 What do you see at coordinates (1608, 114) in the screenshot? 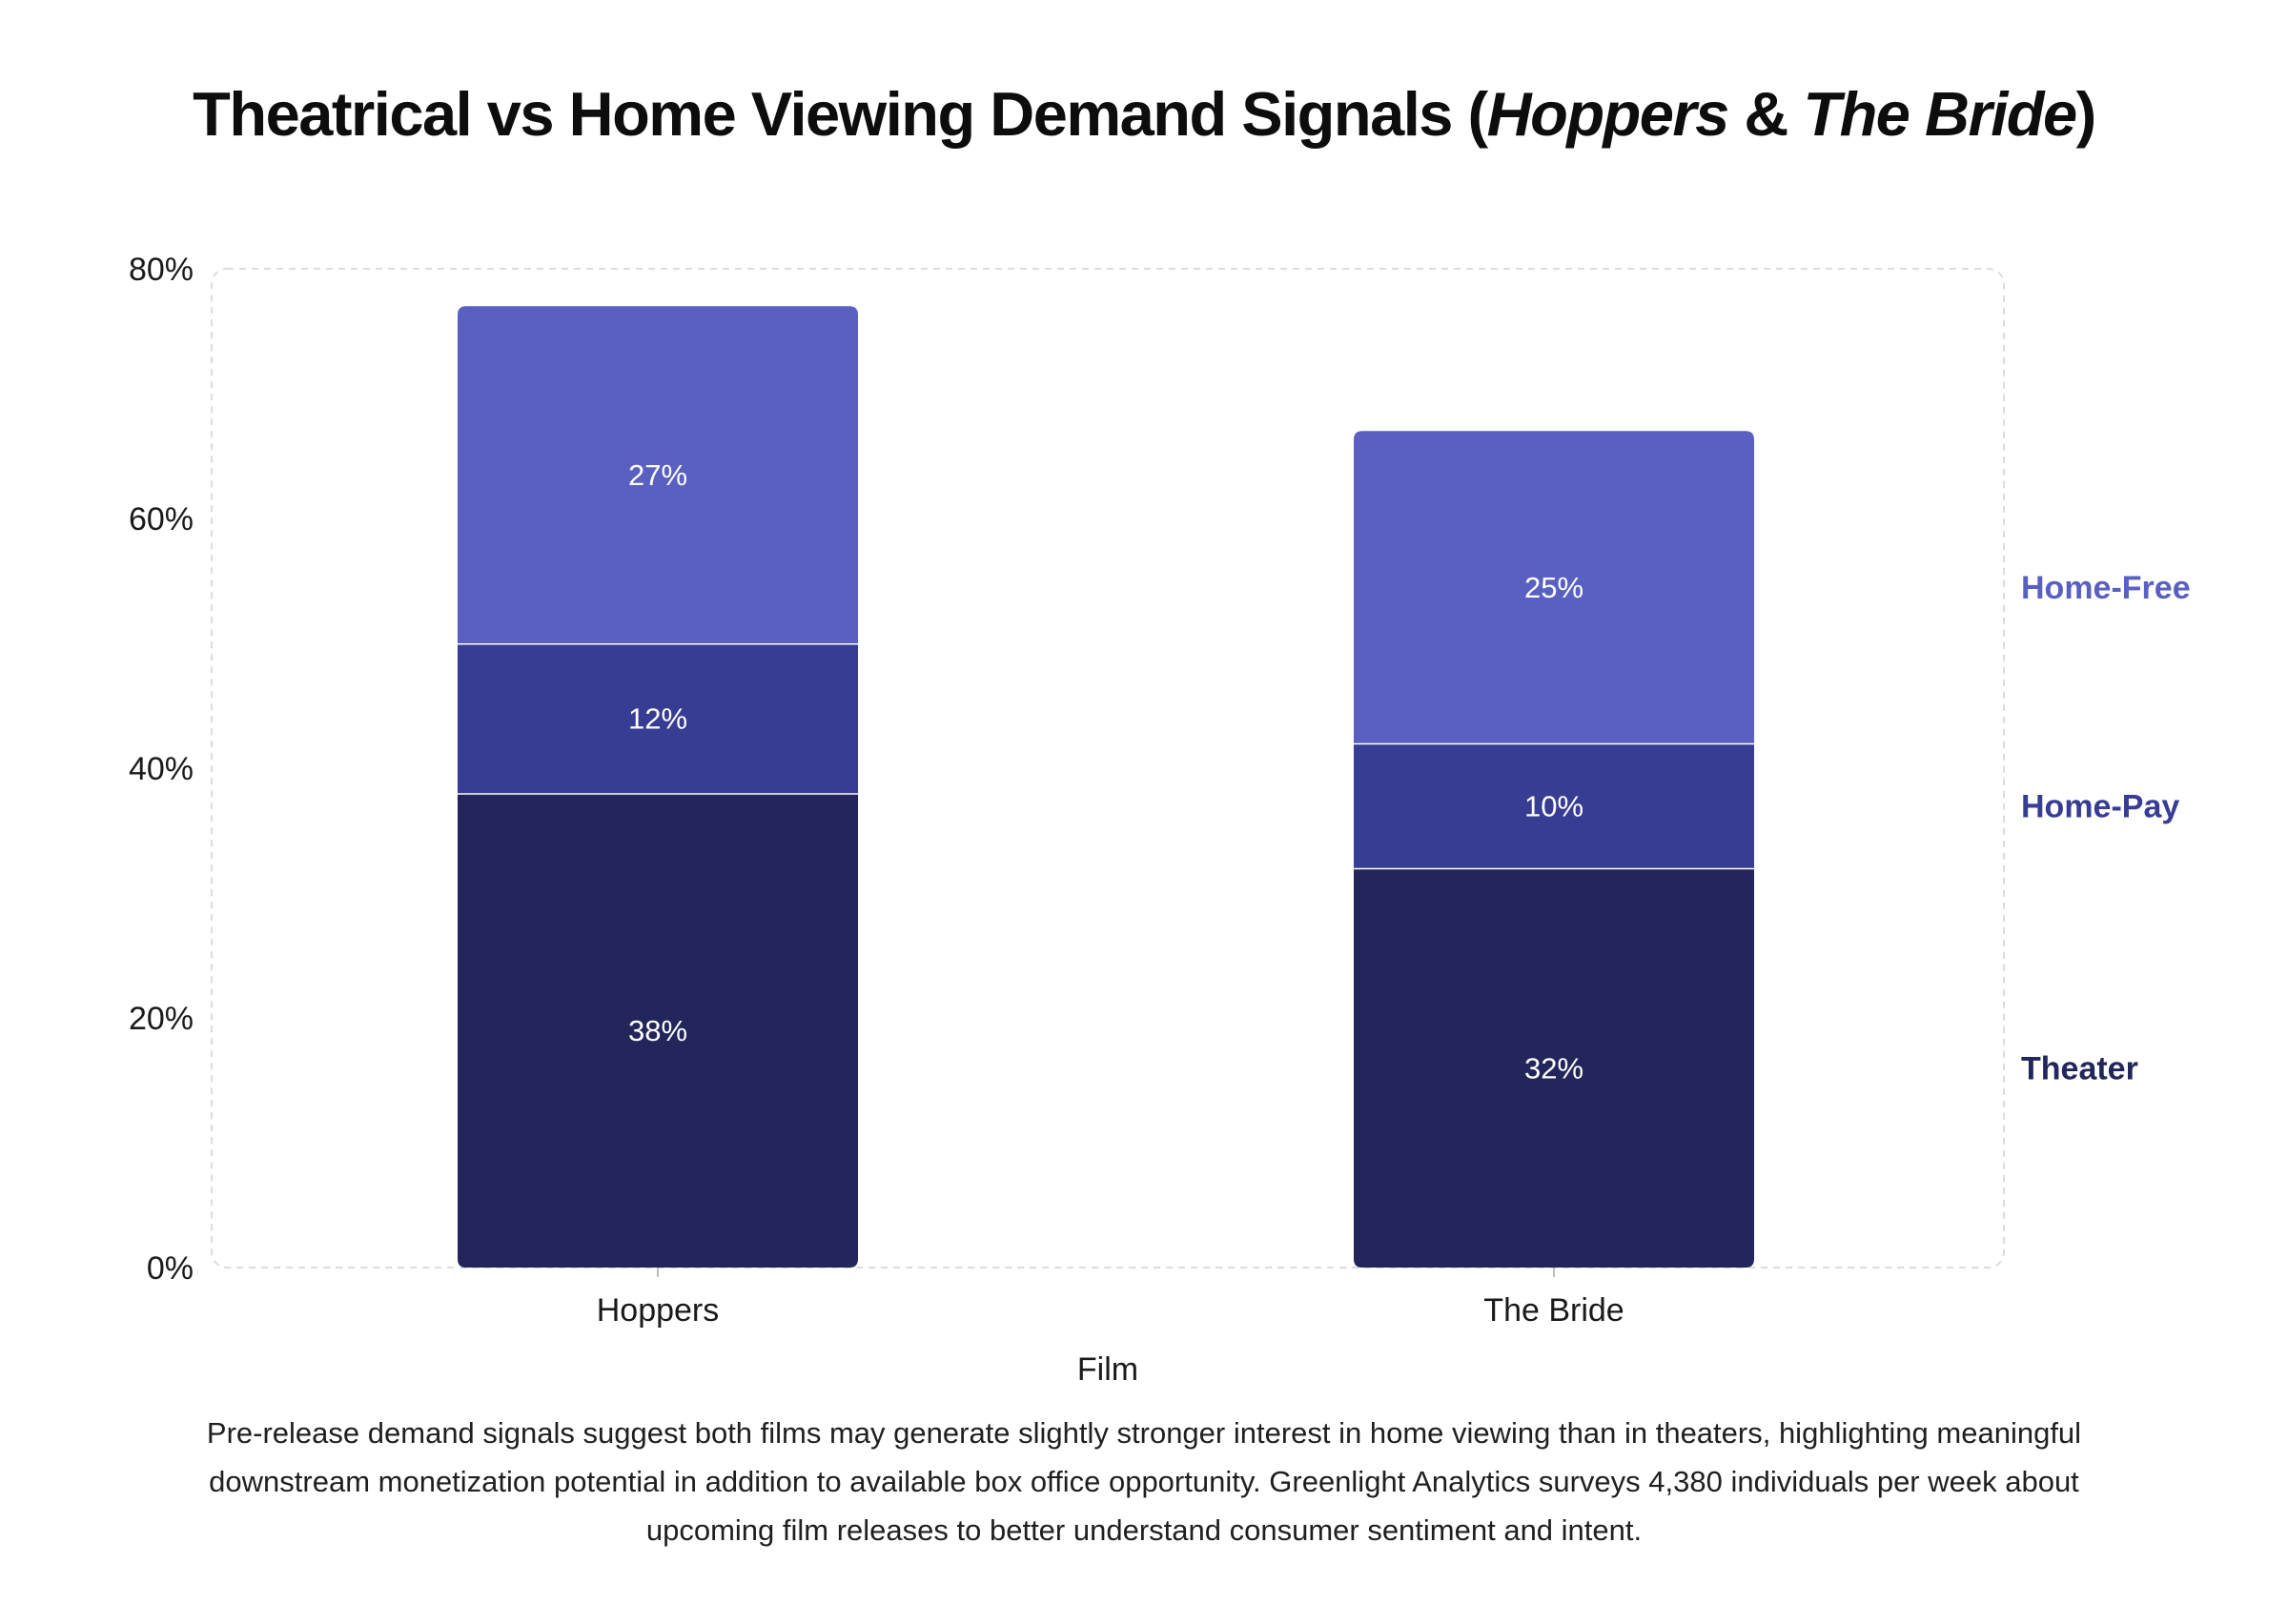
I see `title-film-hoppers: Hoppers` at bounding box center [1608, 114].